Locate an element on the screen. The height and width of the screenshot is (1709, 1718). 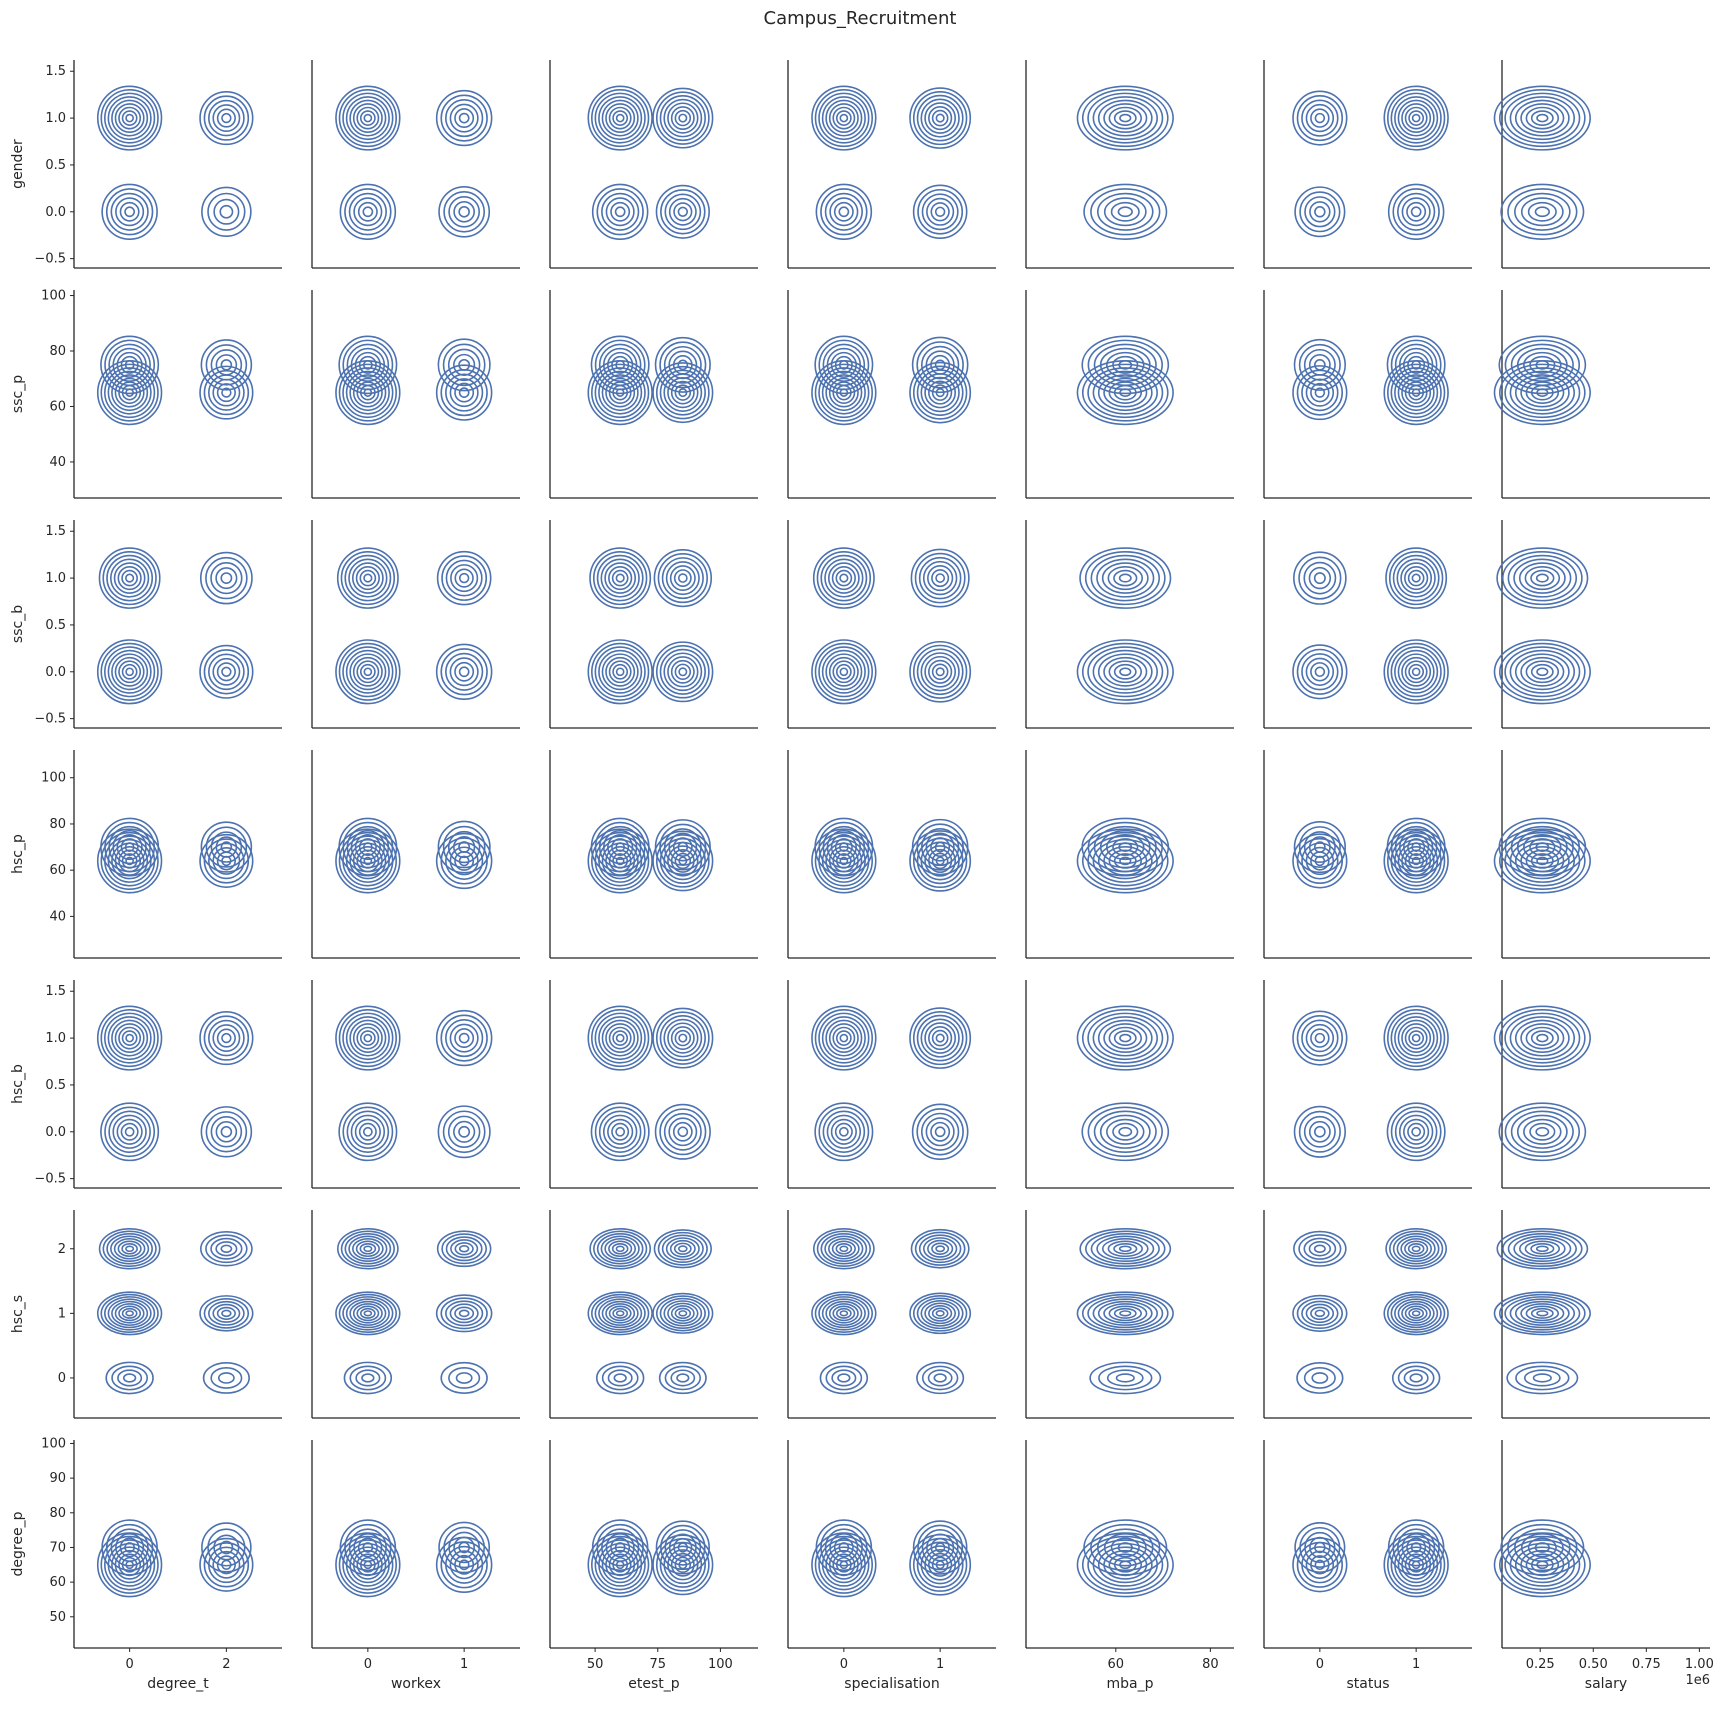
y-tick-label: 0.5 is located at coordinates (55, 165).